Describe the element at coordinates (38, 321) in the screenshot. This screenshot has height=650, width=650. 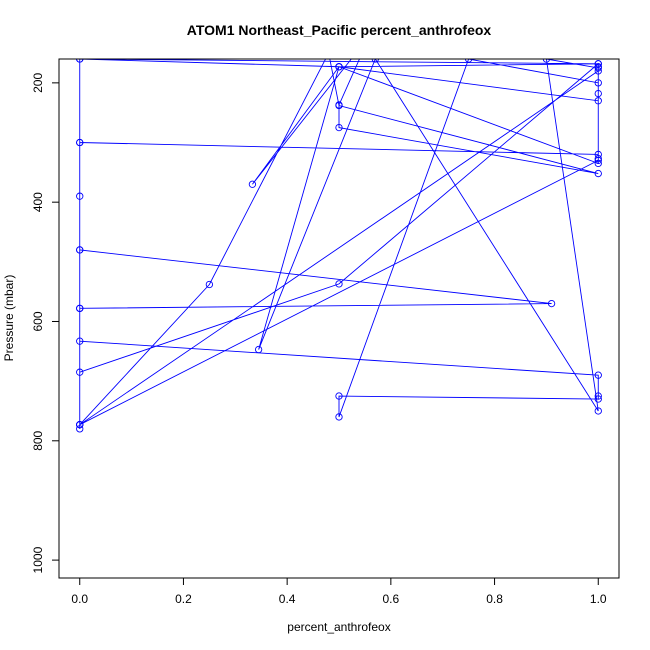
I see `y-tick-label: 600` at that location.